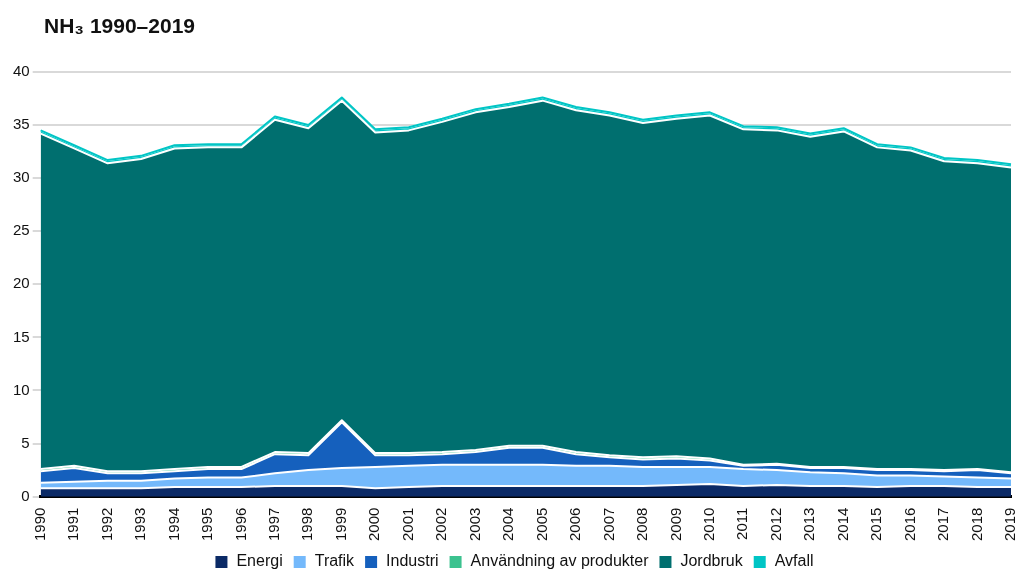  I want to click on legend-label: Jordbruk, so click(712, 561).